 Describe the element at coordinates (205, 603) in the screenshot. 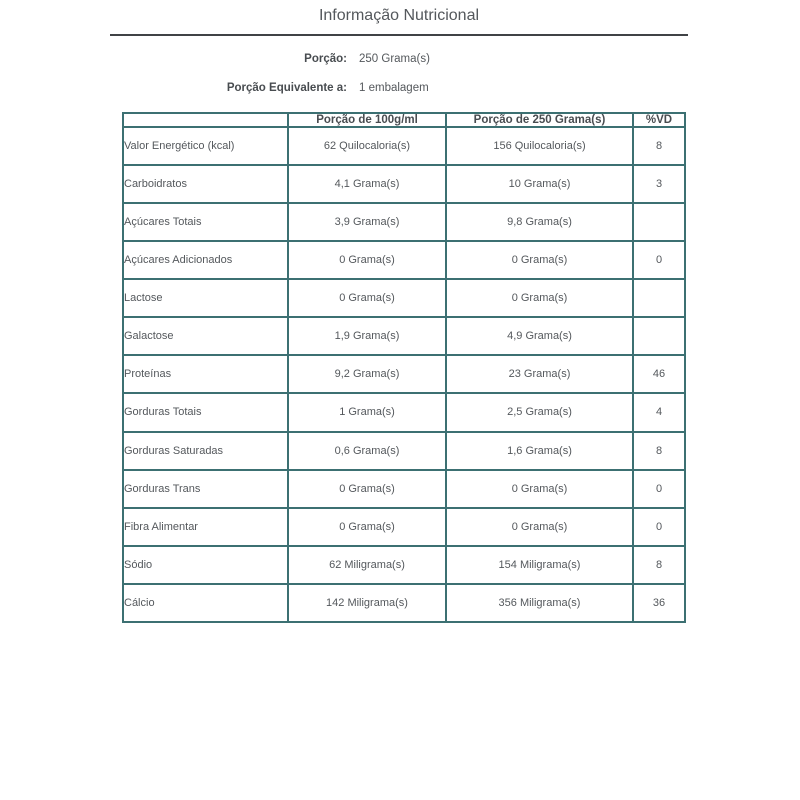

I see `nutrient-name: Cálcio` at that location.